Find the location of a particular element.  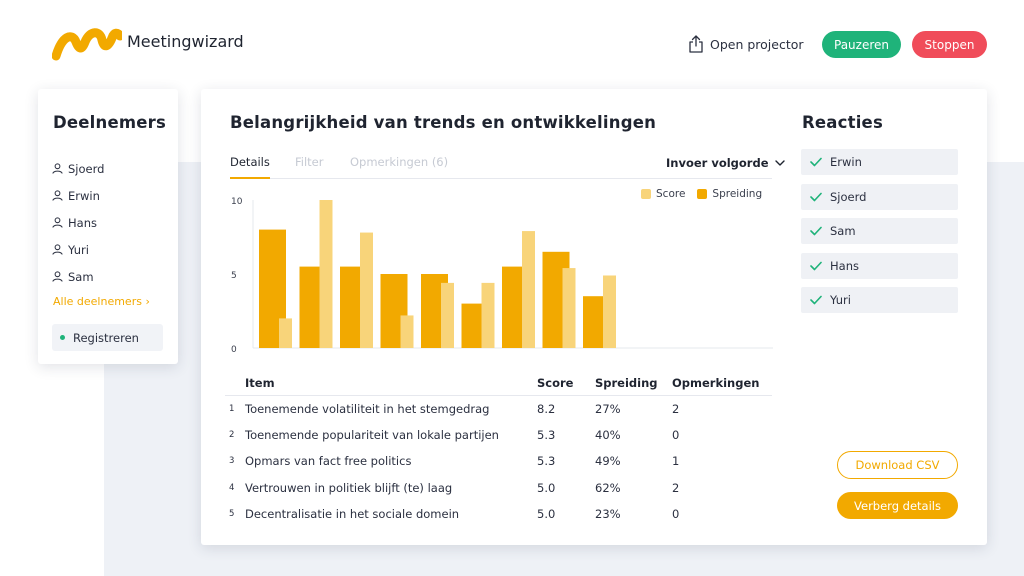

tab-comments: Opmerkingen (6) is located at coordinates (399, 162).